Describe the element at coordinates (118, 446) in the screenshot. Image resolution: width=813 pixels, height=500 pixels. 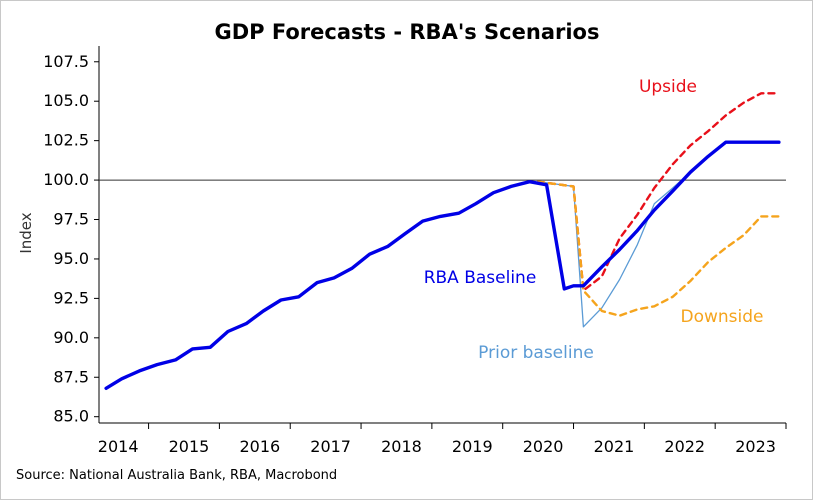
I see `x-tick-label: 2014` at that location.